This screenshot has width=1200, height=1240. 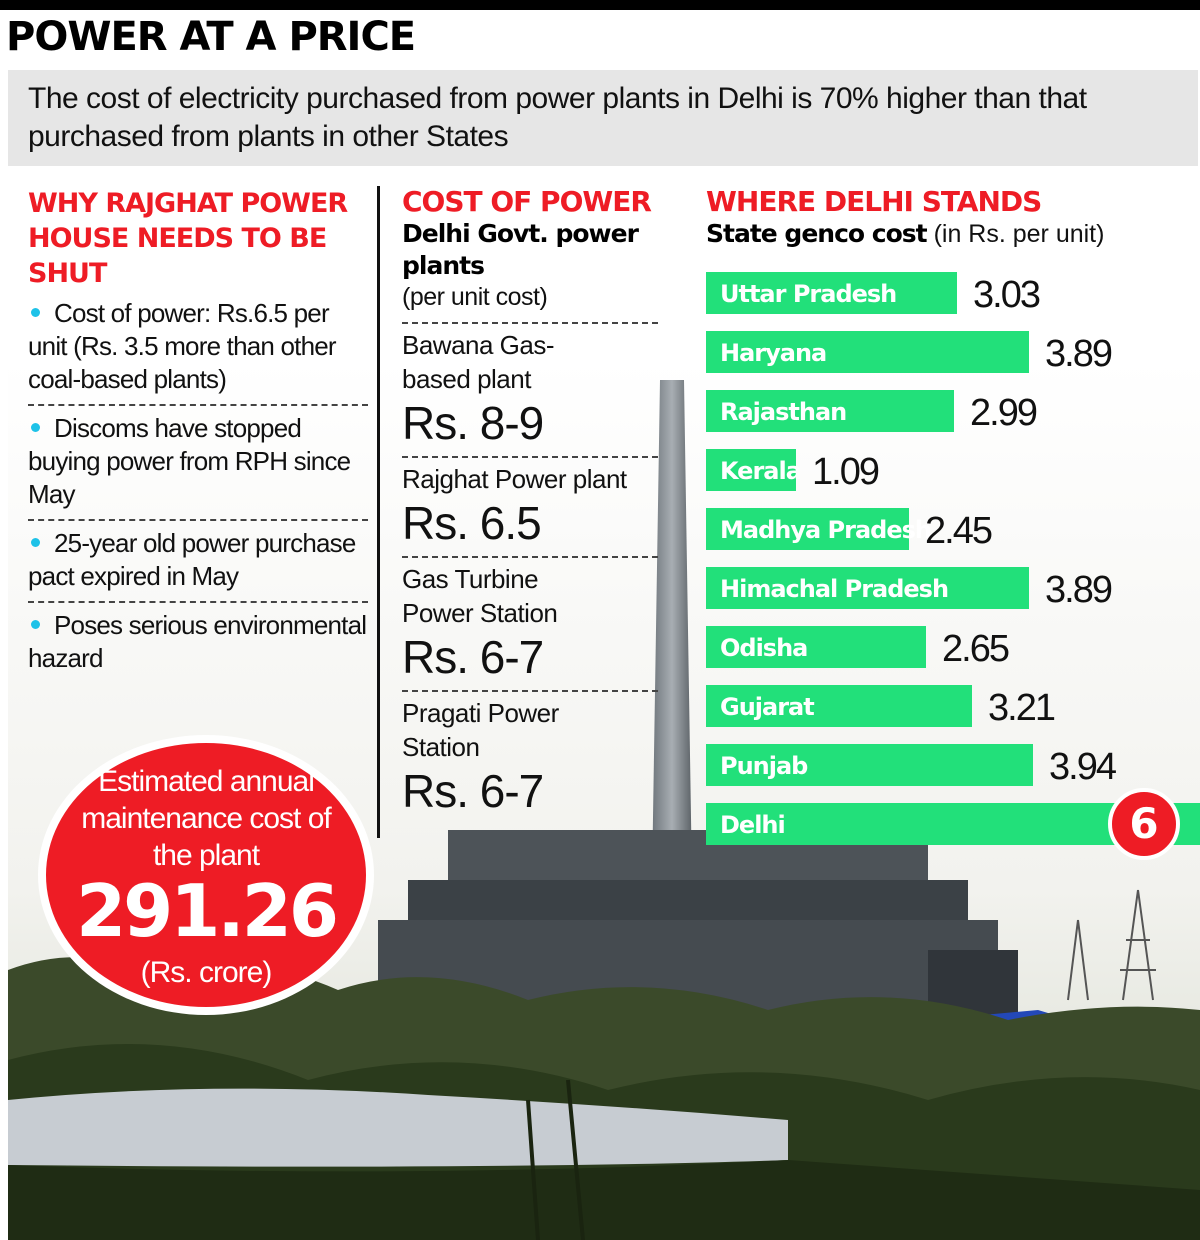 I want to click on plant-item: Rajghat Power plant Rs. 6.5, so click(x=530, y=503).